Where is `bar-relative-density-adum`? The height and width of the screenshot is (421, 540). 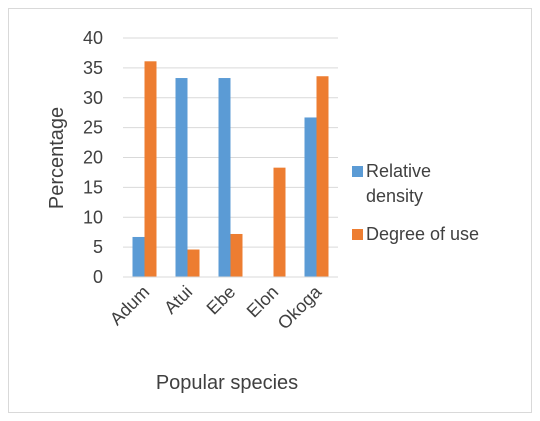
bar-relative-density-adum is located at coordinates (138, 256).